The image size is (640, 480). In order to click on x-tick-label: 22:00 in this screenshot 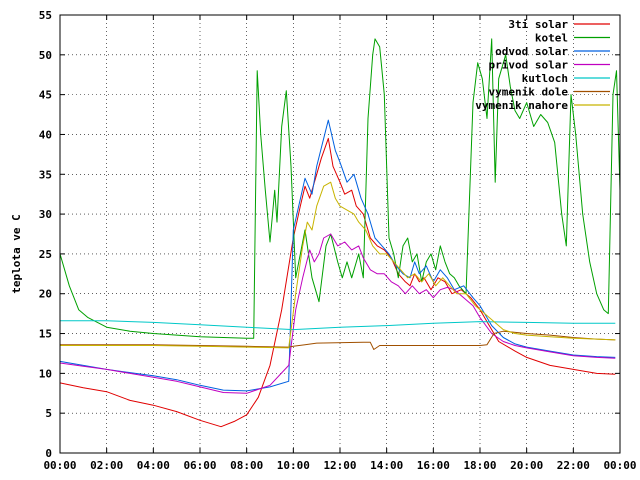, I will do `click(573, 465)`.